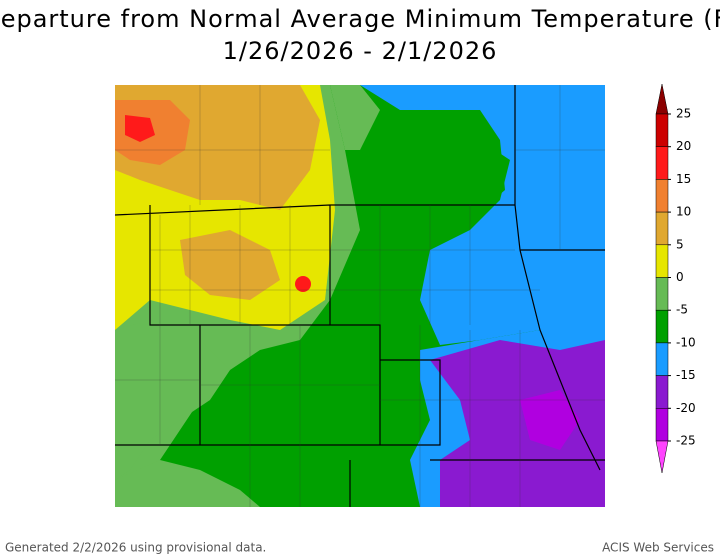  I want to click on colorbar-tick-label: -15, so click(686, 375).